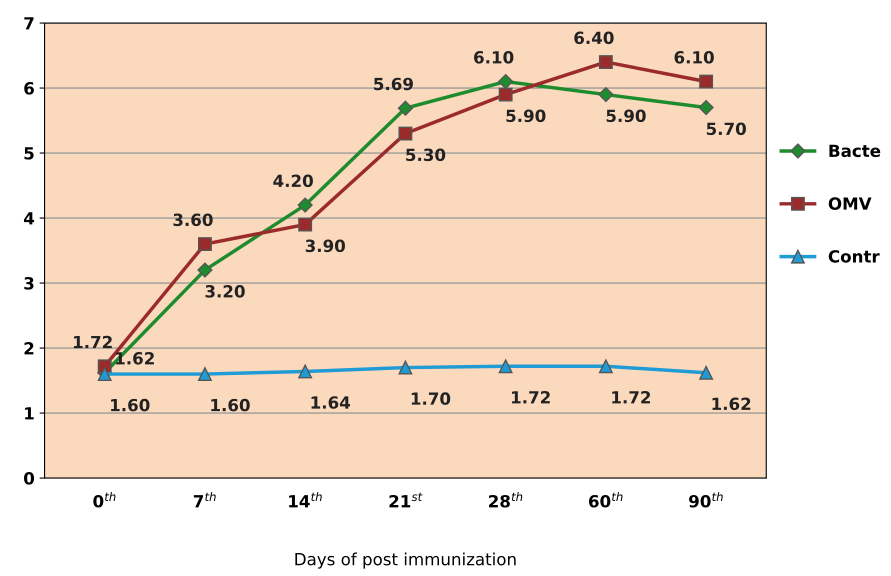  What do you see at coordinates (605, 500) in the screenshot?
I see `x-tick-label: 60$^{th}$` at bounding box center [605, 500].